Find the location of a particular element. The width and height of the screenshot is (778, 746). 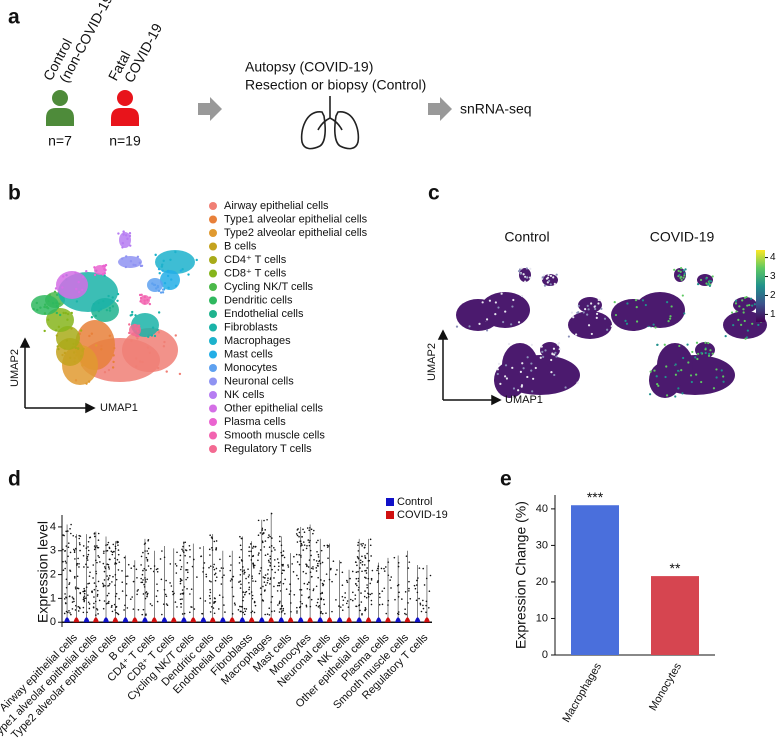

person-head is located at coordinates (60, 98).